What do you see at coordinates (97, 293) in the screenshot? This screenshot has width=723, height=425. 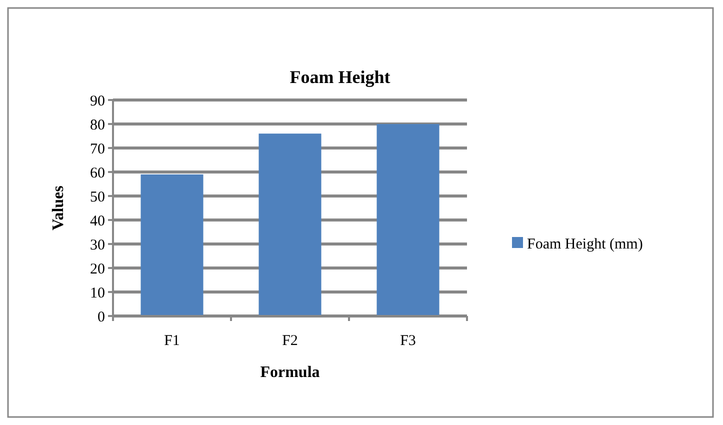 I see `y-tick-label: 10` at bounding box center [97, 293].